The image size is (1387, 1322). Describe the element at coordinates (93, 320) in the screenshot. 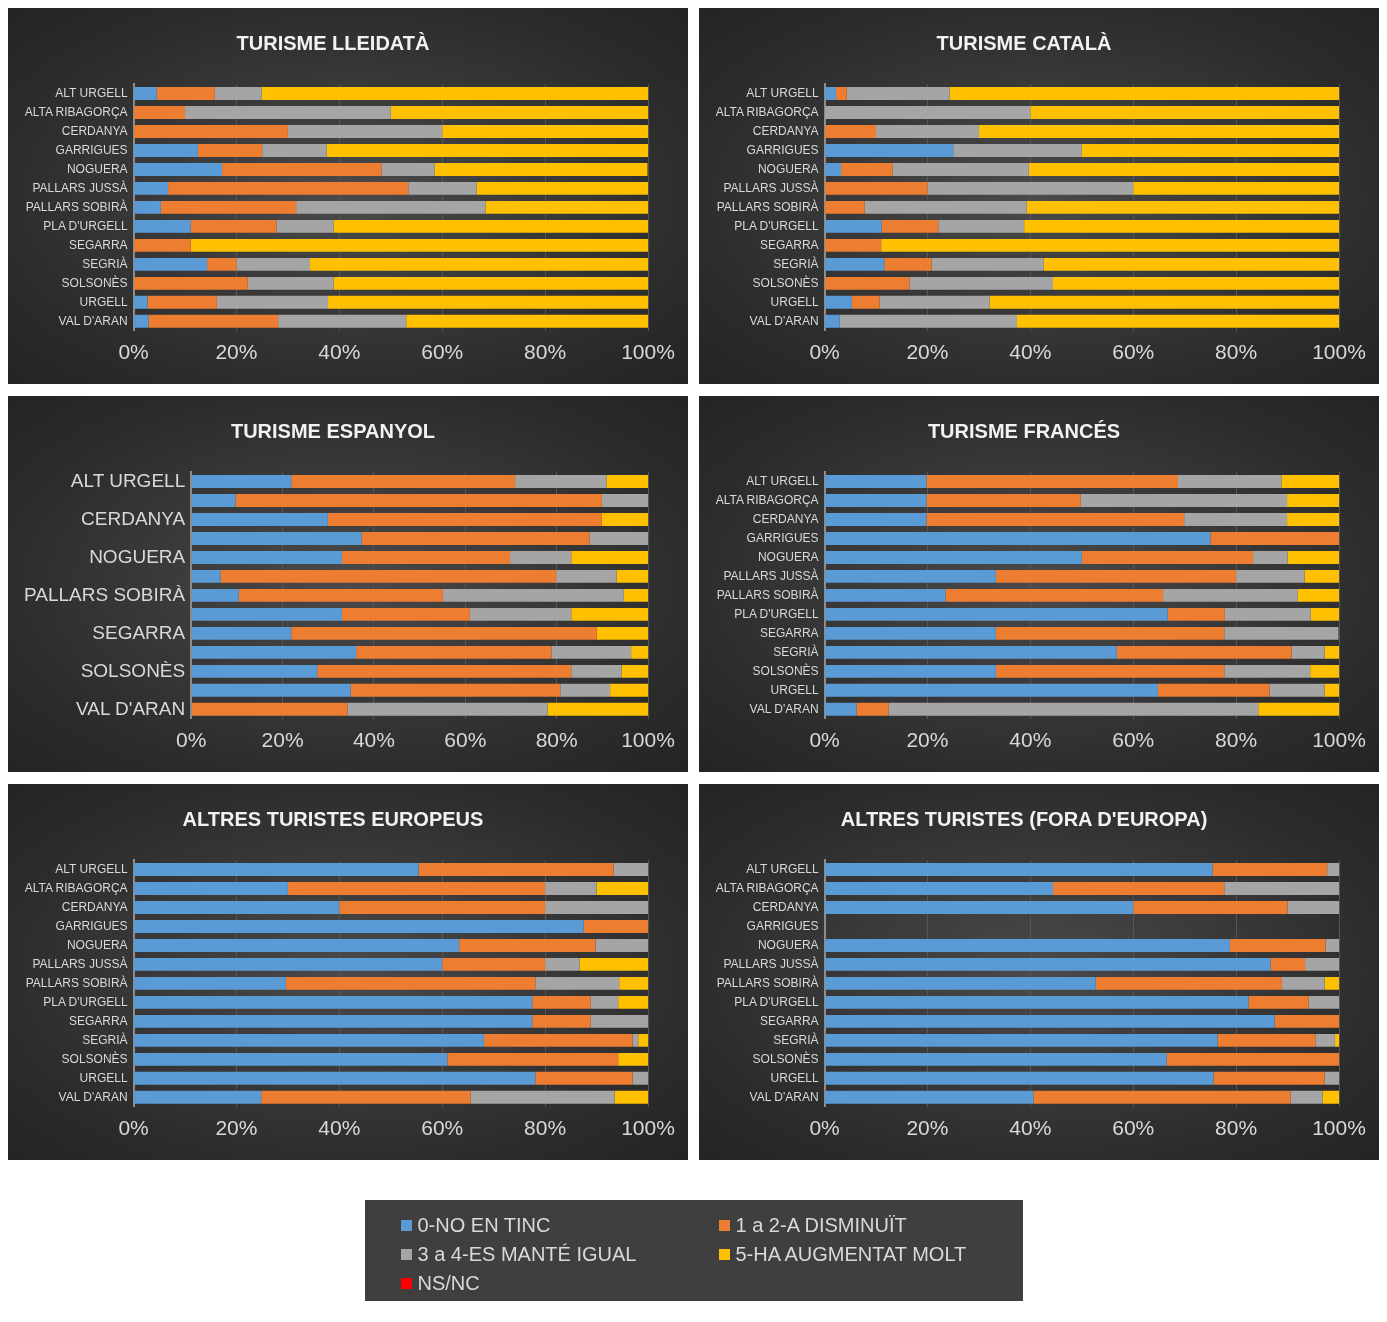

I see `y-tick-label: VAL D'ARAN` at that location.